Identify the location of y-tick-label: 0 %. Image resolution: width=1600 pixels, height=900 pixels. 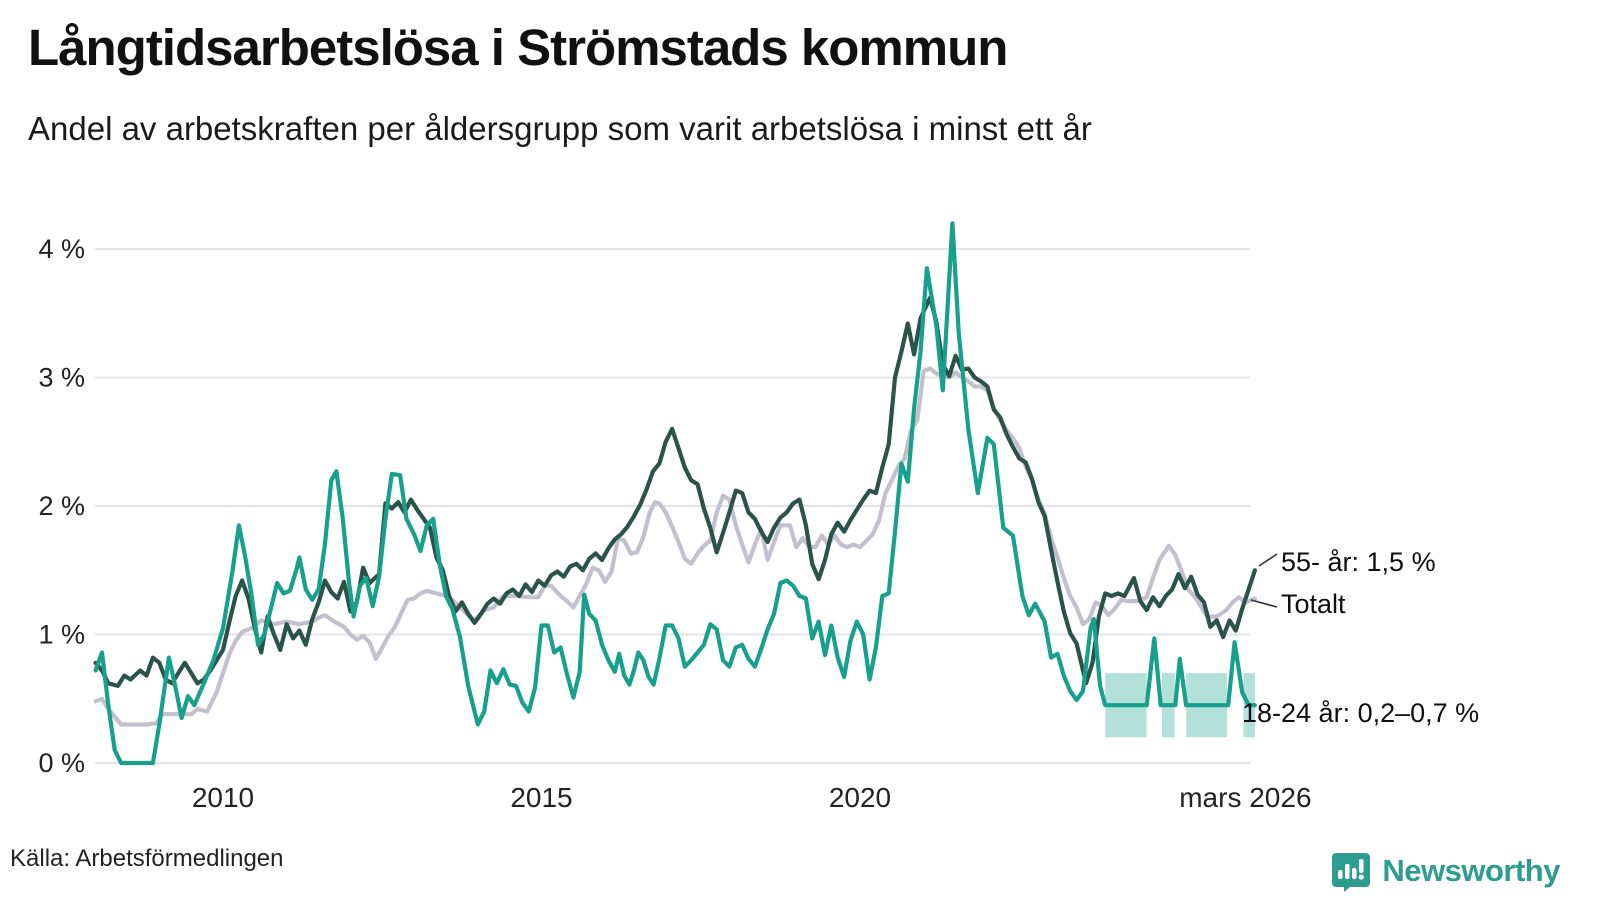
(61, 763).